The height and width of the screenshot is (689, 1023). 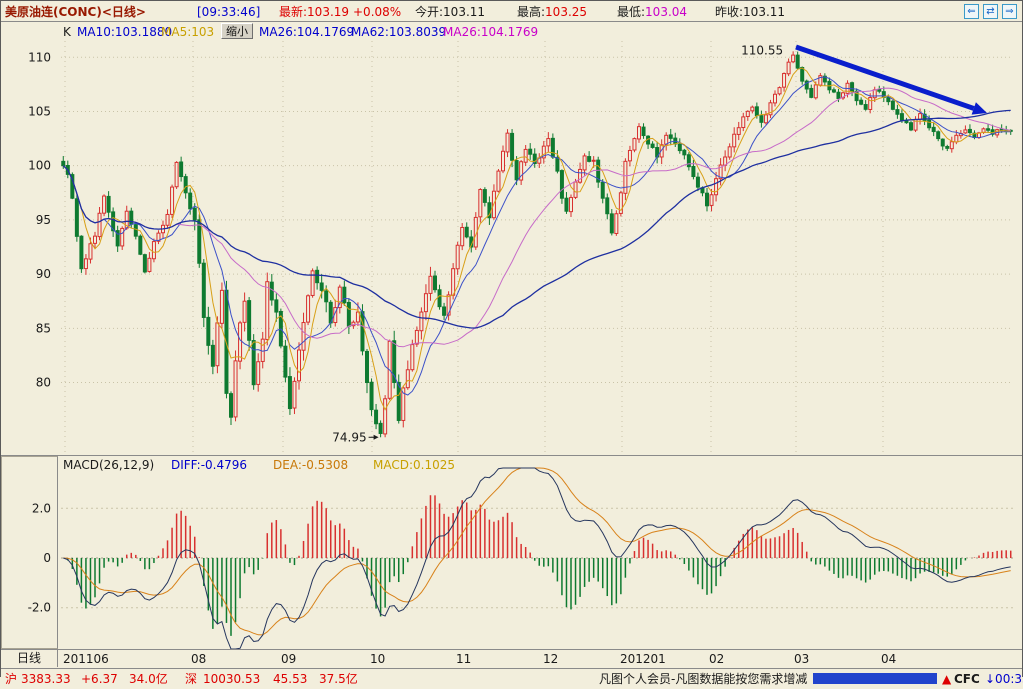 I want to click on nav-swap-icon: ⇄, so click(x=990, y=11).